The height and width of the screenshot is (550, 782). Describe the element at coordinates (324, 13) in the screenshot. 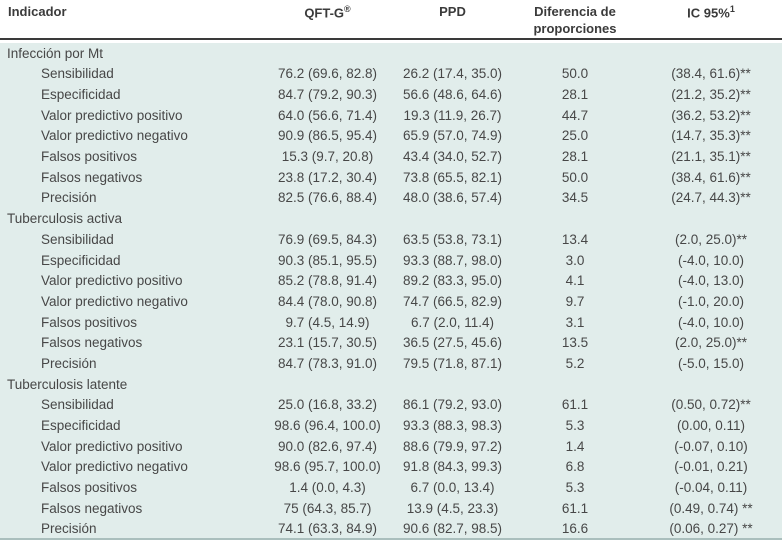

I see `column-label: QFT-G` at that location.